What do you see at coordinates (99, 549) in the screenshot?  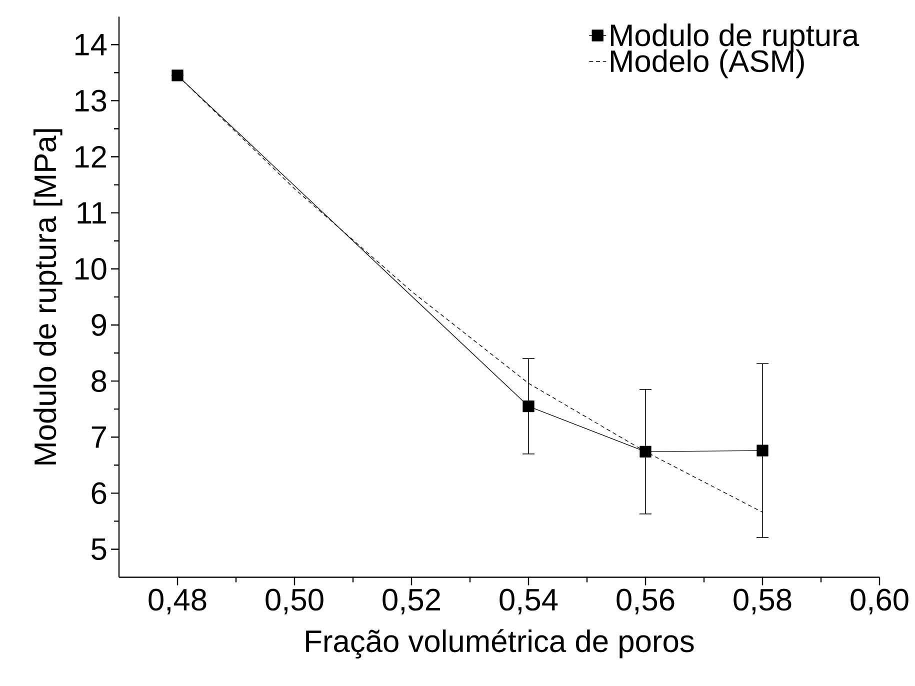 I see `y-tick-label: 5` at bounding box center [99, 549].